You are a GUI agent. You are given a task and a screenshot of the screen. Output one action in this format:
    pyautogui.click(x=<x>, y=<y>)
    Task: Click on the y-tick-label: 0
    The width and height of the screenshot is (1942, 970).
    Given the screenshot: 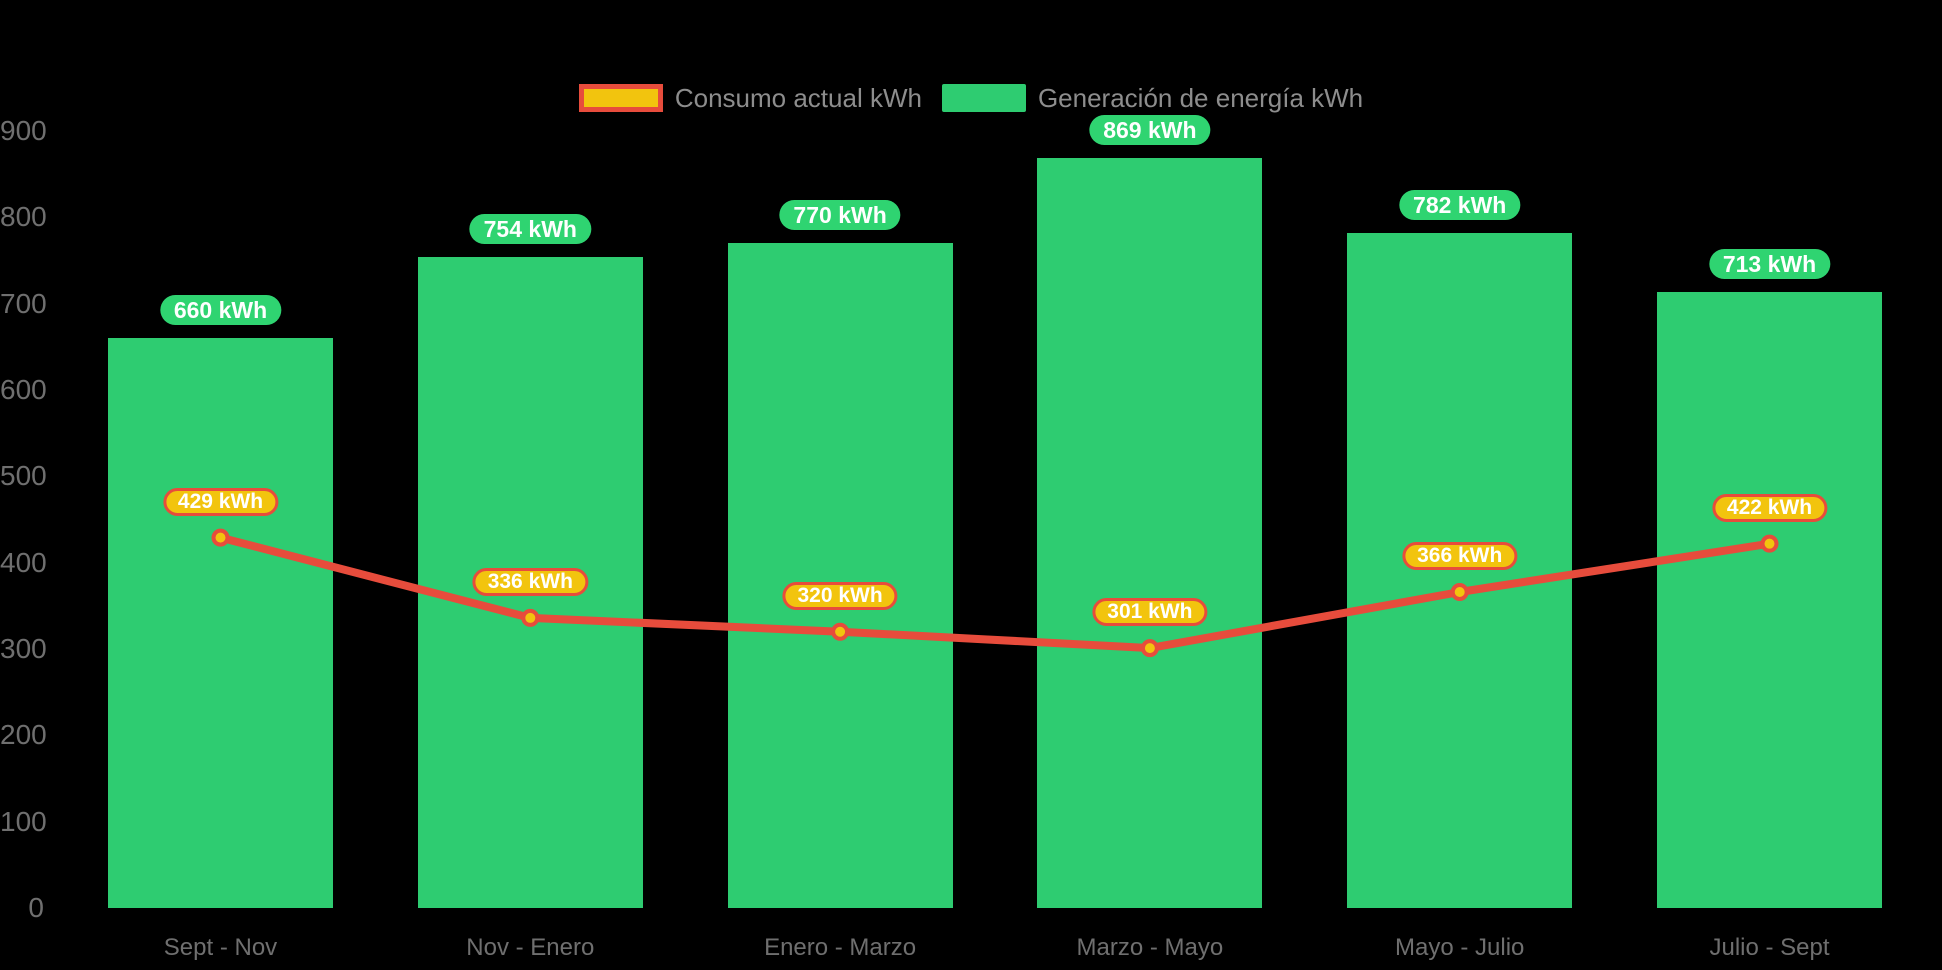 What is the action you would take?
    pyautogui.click(x=36, y=907)
    